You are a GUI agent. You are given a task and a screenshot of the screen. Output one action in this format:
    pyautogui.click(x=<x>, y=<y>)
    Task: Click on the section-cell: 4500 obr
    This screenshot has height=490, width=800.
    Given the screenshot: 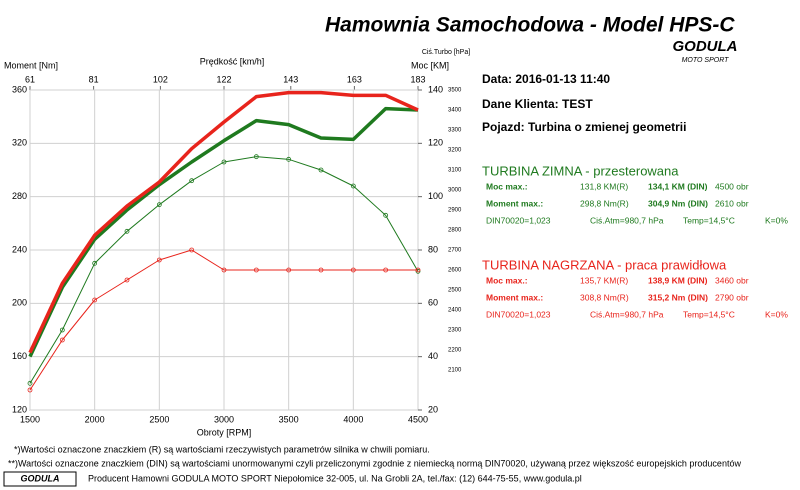 What is the action you would take?
    pyautogui.click(x=732, y=186)
    